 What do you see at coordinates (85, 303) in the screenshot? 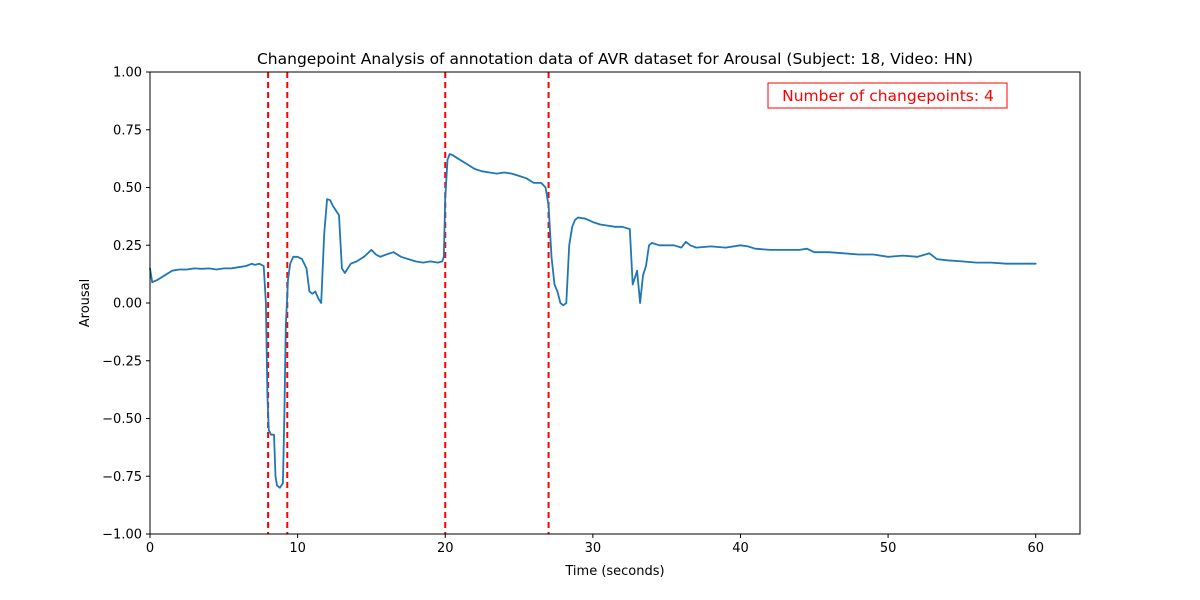
I see `y-axis-label: Arousal` at bounding box center [85, 303].